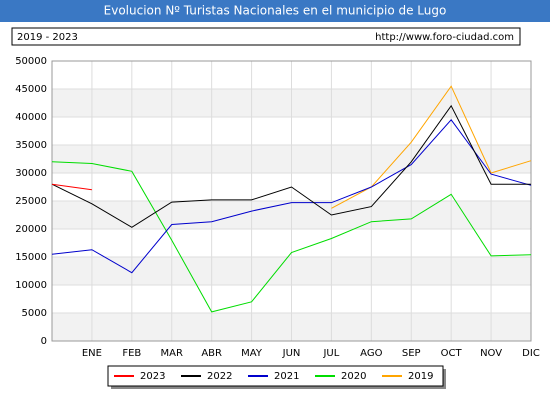 The height and width of the screenshot is (400, 550). Describe the element at coordinates (31, 285) in the screenshot. I see `y-tick-label: 10000` at that location.